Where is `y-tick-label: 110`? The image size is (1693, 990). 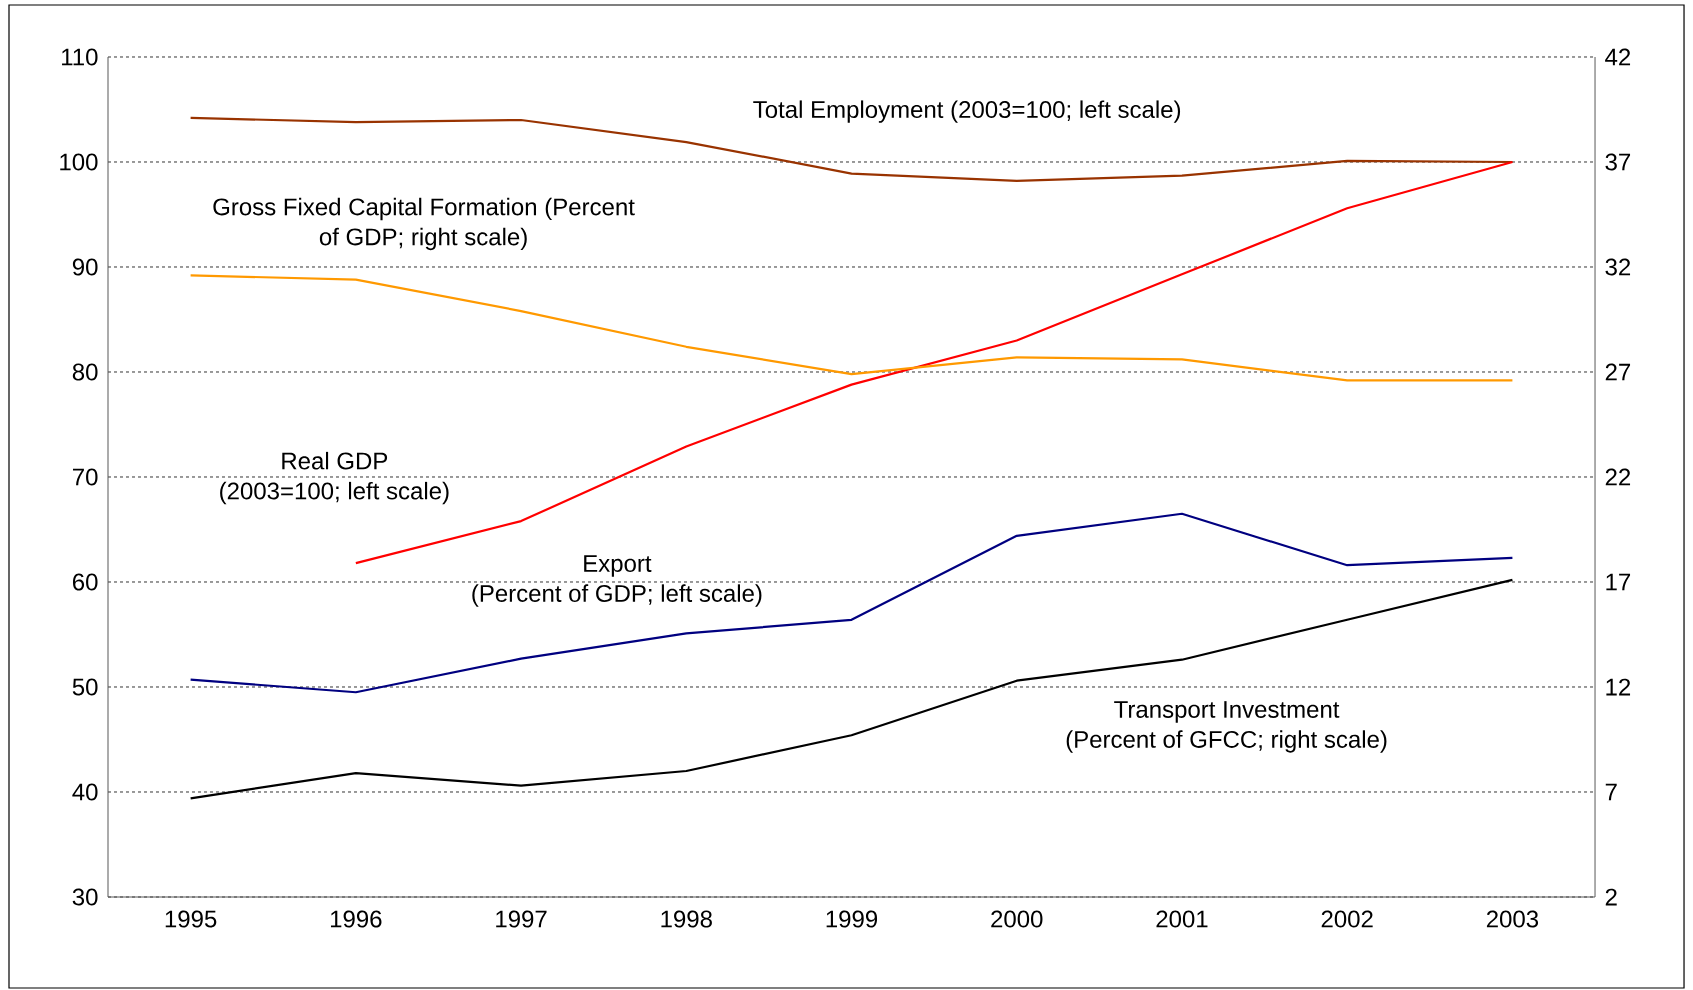 y-tick-label: 110 is located at coordinates (80, 57).